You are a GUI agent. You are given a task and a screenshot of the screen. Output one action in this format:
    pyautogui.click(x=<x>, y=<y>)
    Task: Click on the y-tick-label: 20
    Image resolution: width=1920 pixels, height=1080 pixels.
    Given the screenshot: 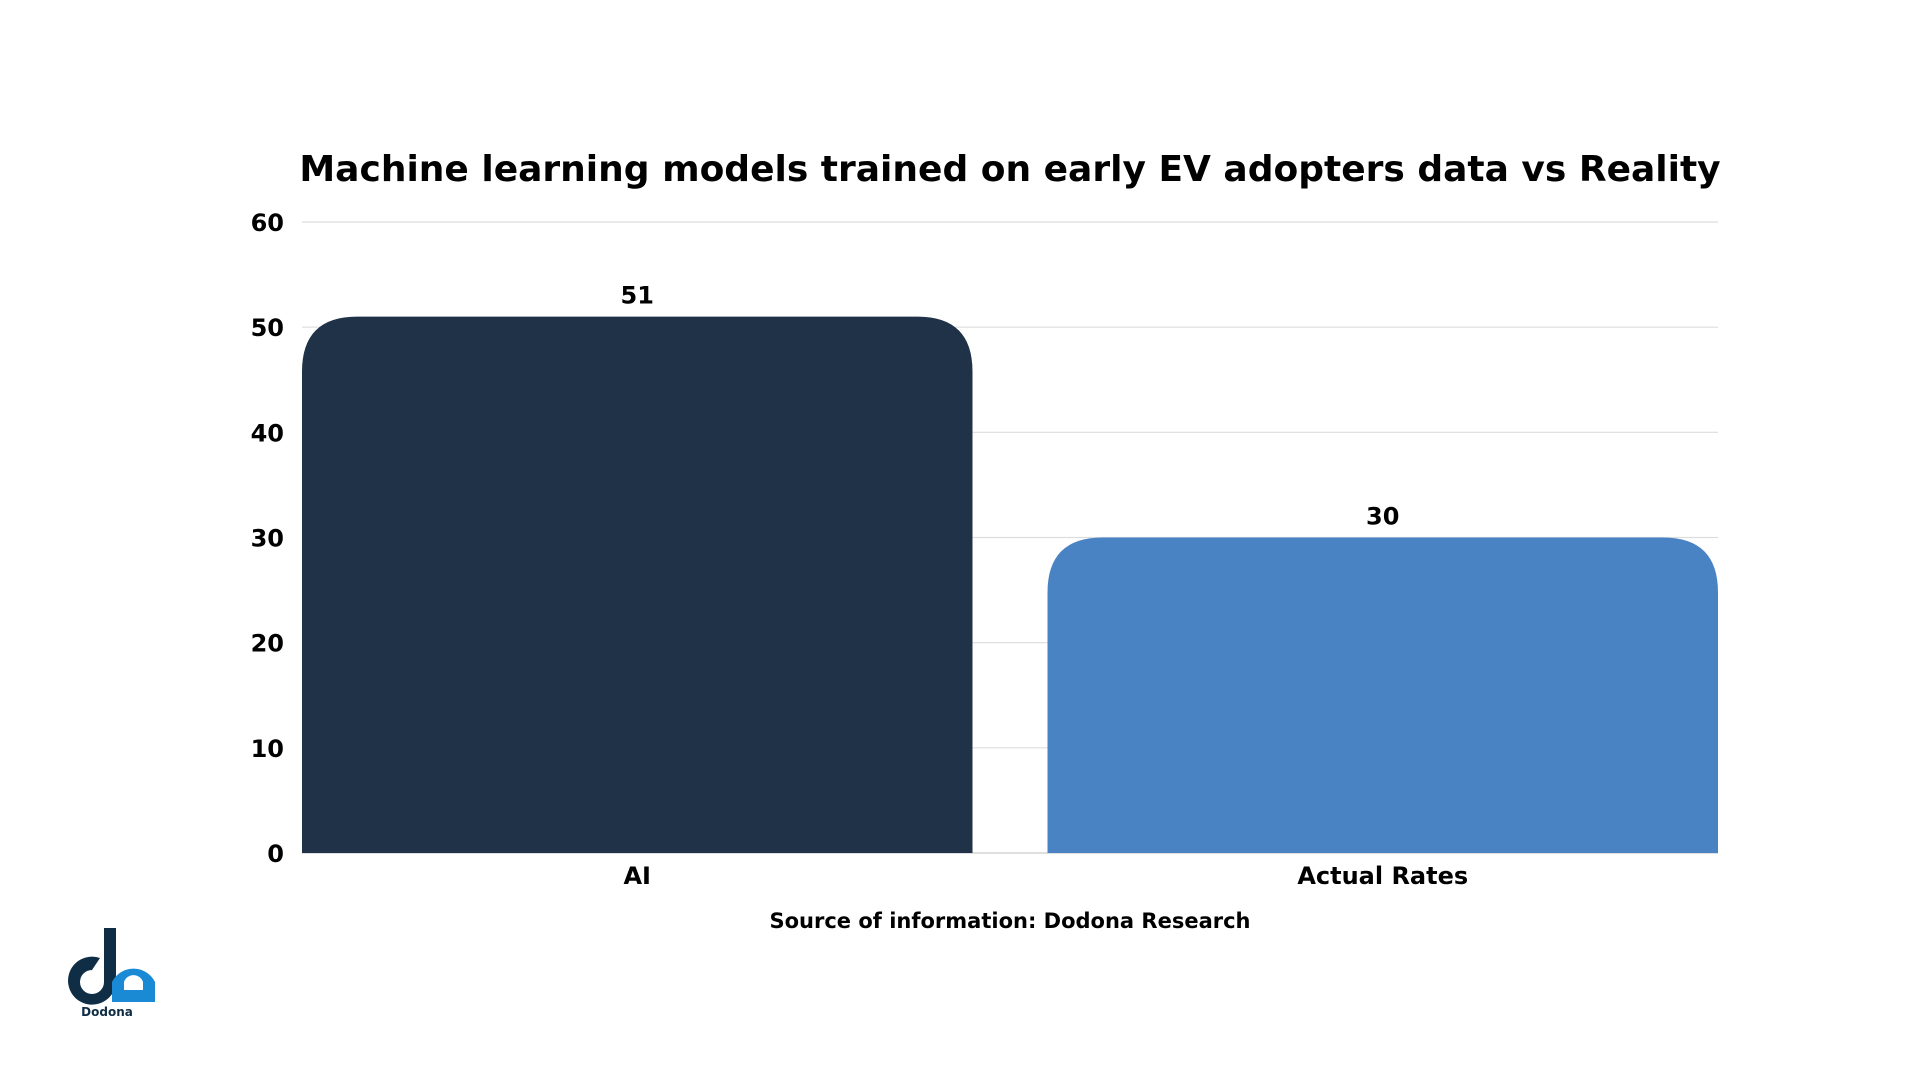 What is the action you would take?
    pyautogui.click(x=267, y=644)
    